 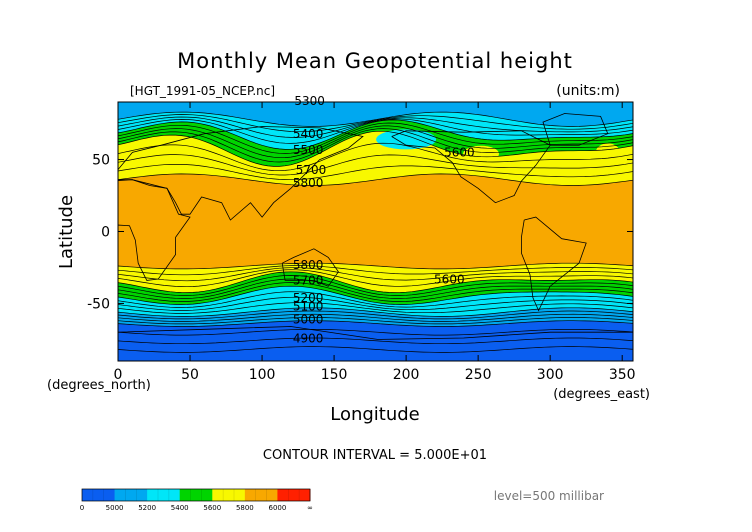 I want to click on level-label: level=500 millibar, so click(x=549, y=496).